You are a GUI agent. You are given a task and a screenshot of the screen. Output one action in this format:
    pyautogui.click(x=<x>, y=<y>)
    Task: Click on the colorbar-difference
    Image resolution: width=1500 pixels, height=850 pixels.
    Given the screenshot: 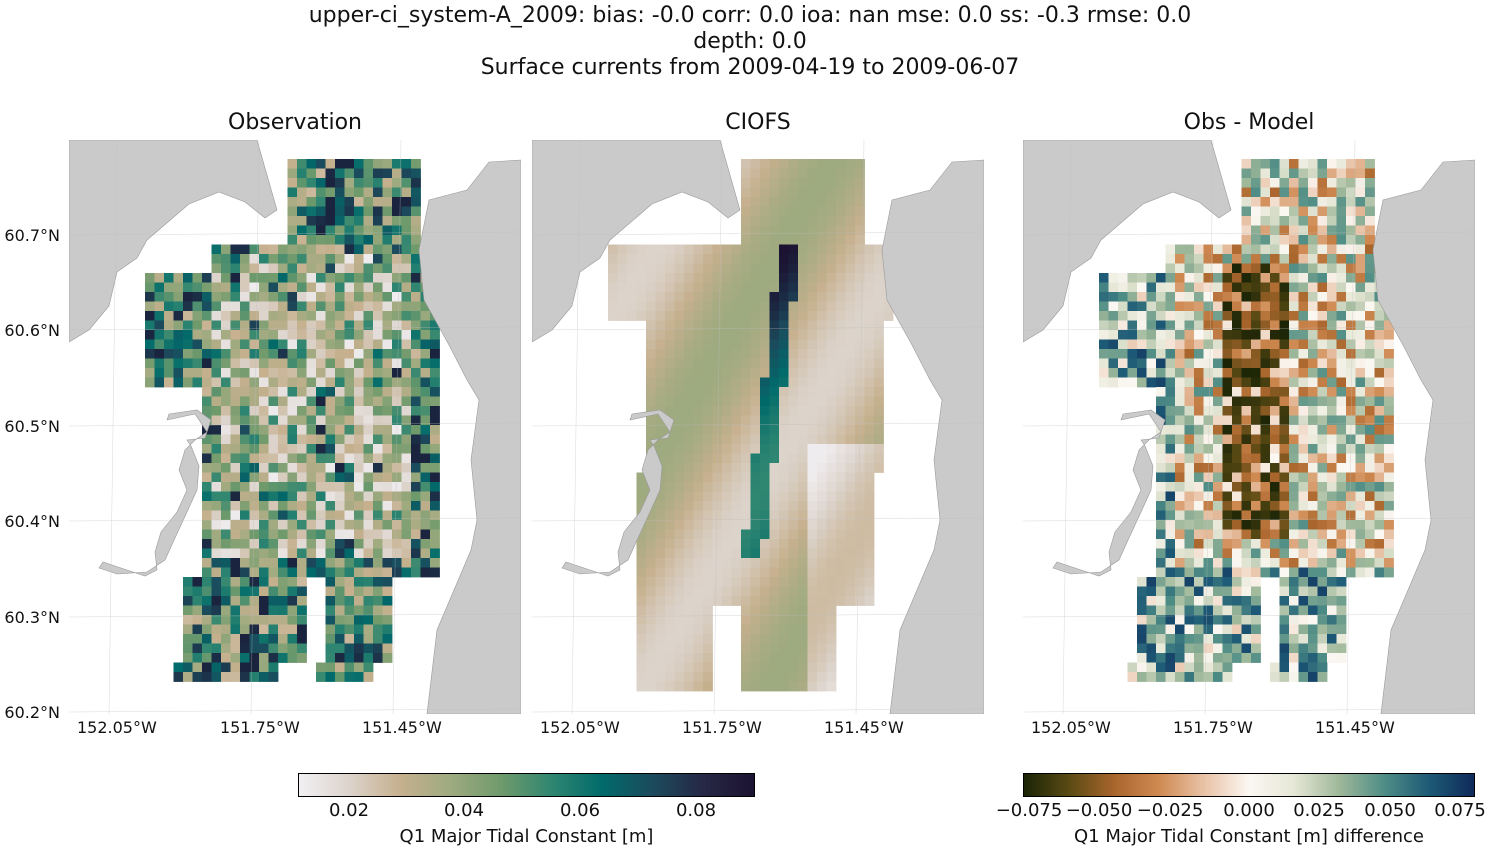 What is the action you would take?
    pyautogui.click(x=1249, y=785)
    